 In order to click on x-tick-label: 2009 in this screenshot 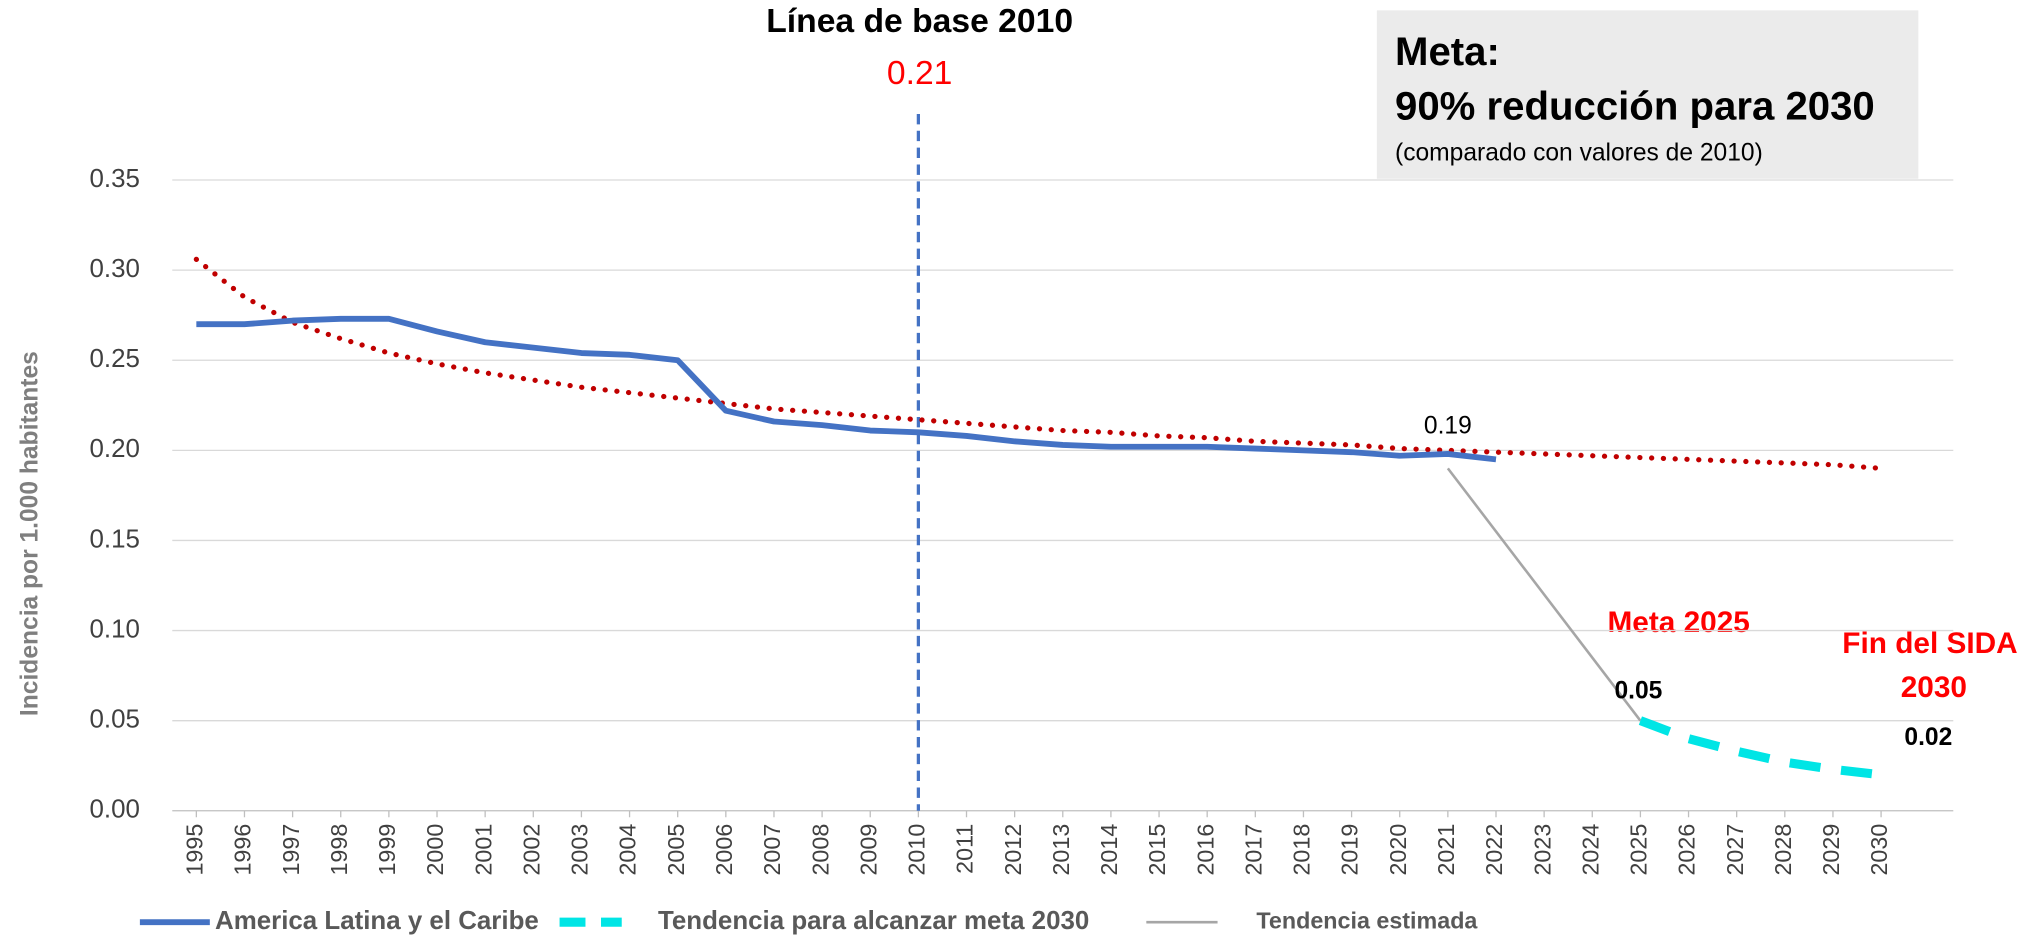, I will do `click(868, 850)`.